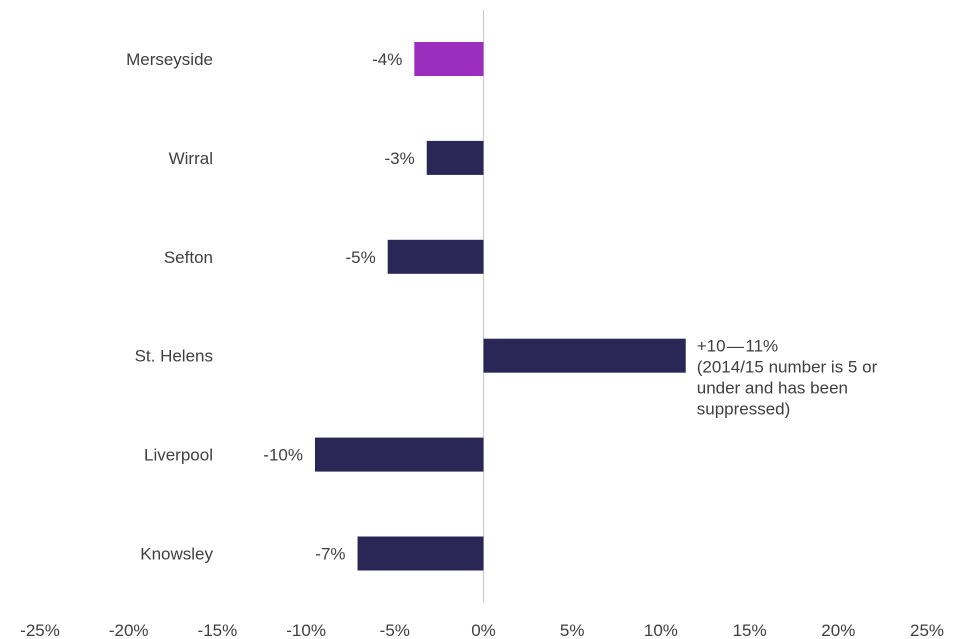 The image size is (956, 639). I want to click on x-tick-label: -5%, so click(395, 630).